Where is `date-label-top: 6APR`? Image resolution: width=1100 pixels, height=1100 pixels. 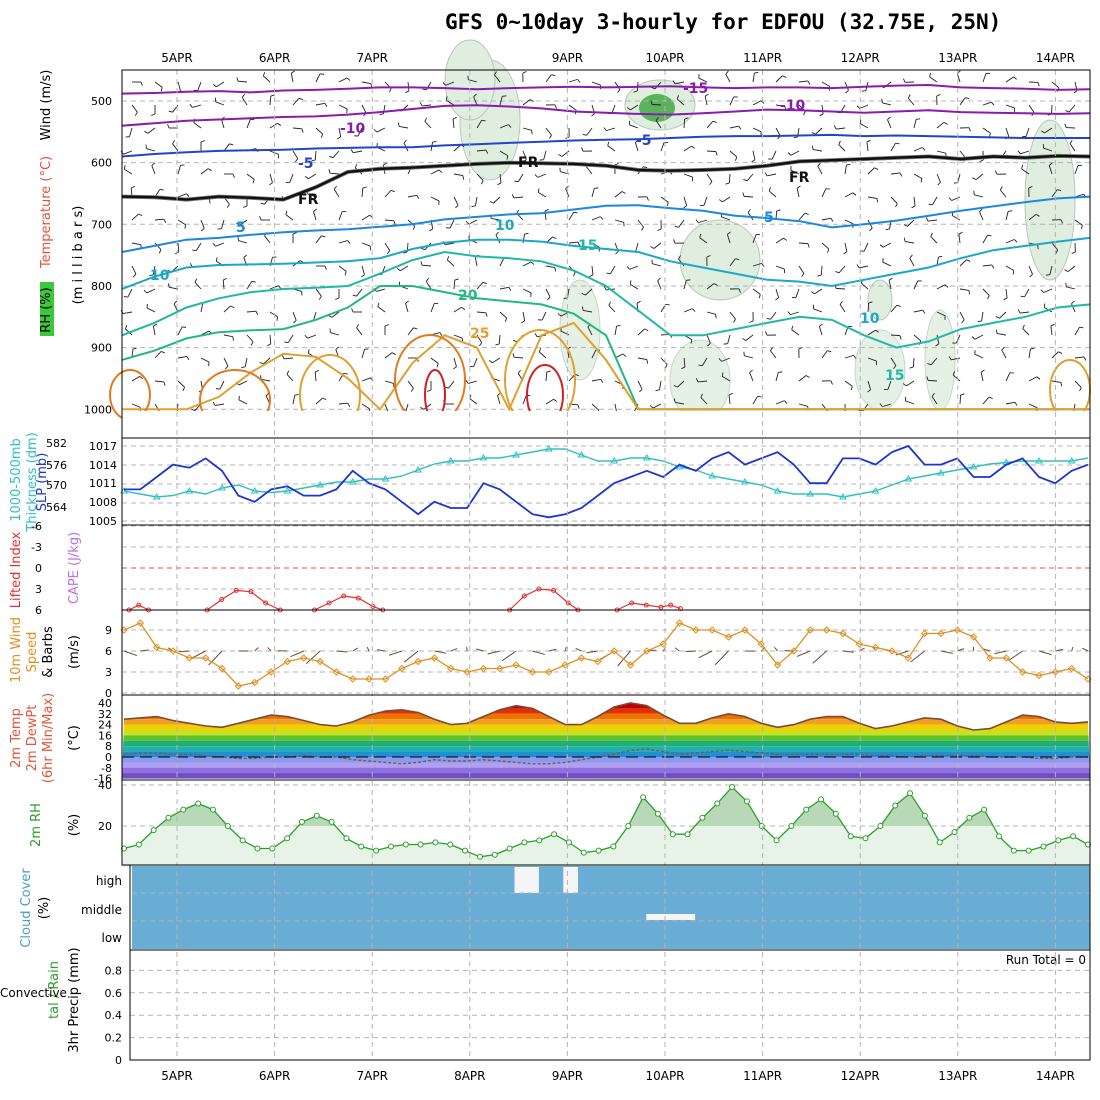 date-label-top: 6APR is located at coordinates (274, 58).